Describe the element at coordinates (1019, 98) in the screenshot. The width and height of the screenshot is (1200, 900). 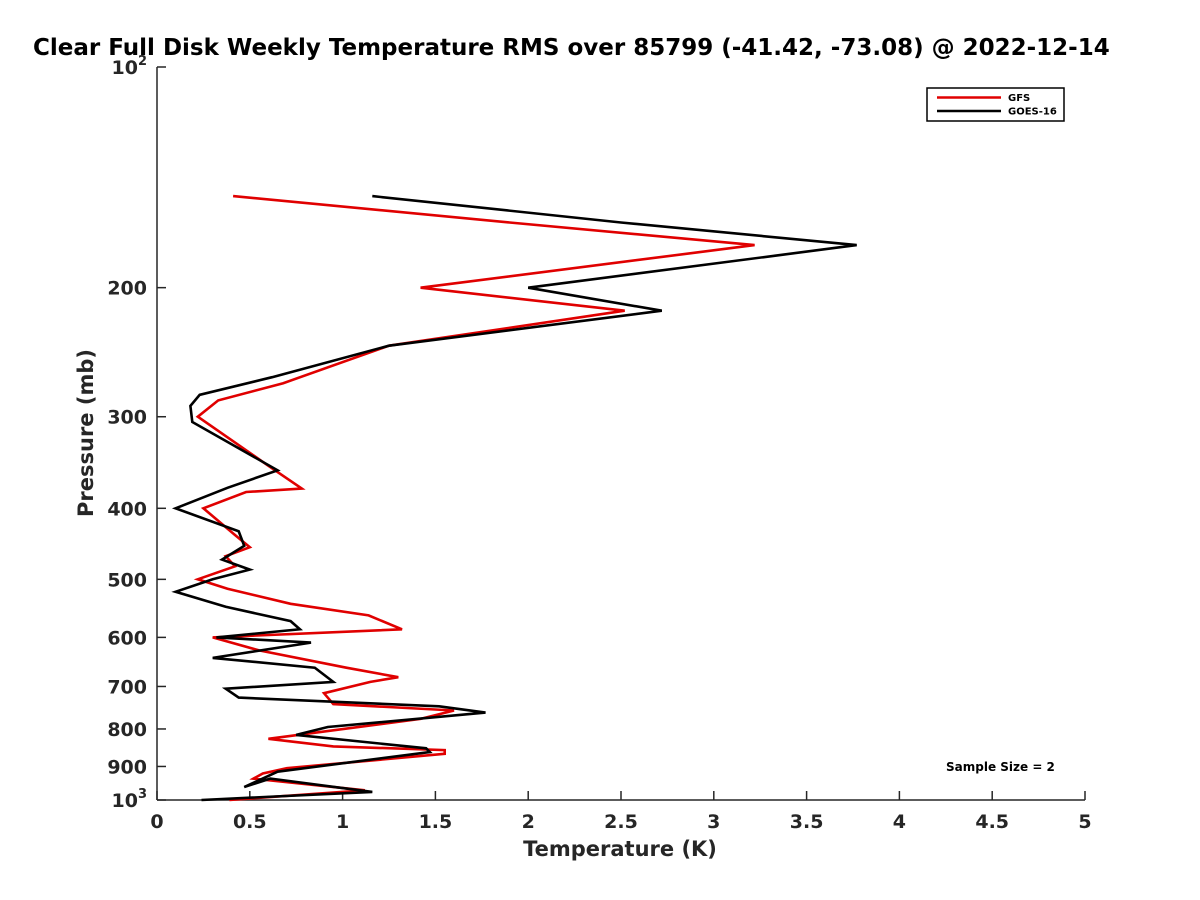
I see `legend-label-gfs: GFS` at that location.